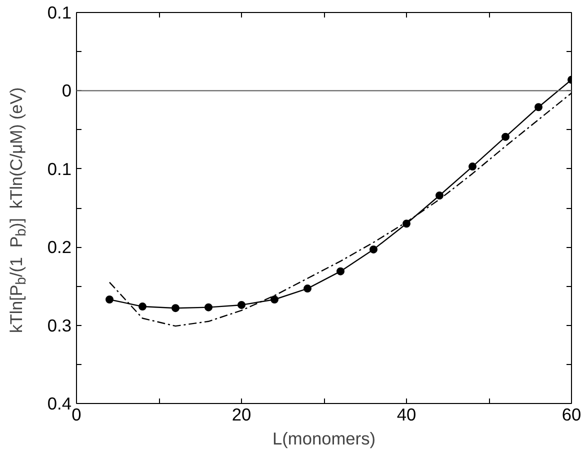 This screenshot has height=451, width=583. What do you see at coordinates (59, 404) in the screenshot?
I see `y-tick-label: 0.4` at bounding box center [59, 404].